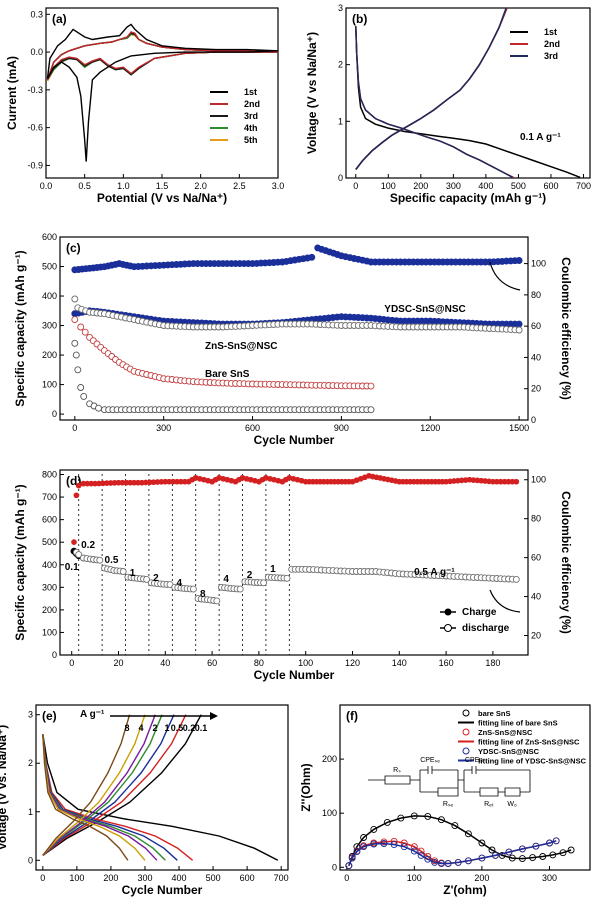 The height and width of the screenshot is (903, 600). What do you see at coordinates (538, 480) in the screenshot?
I see `y2-tick-label: 100` at bounding box center [538, 480].